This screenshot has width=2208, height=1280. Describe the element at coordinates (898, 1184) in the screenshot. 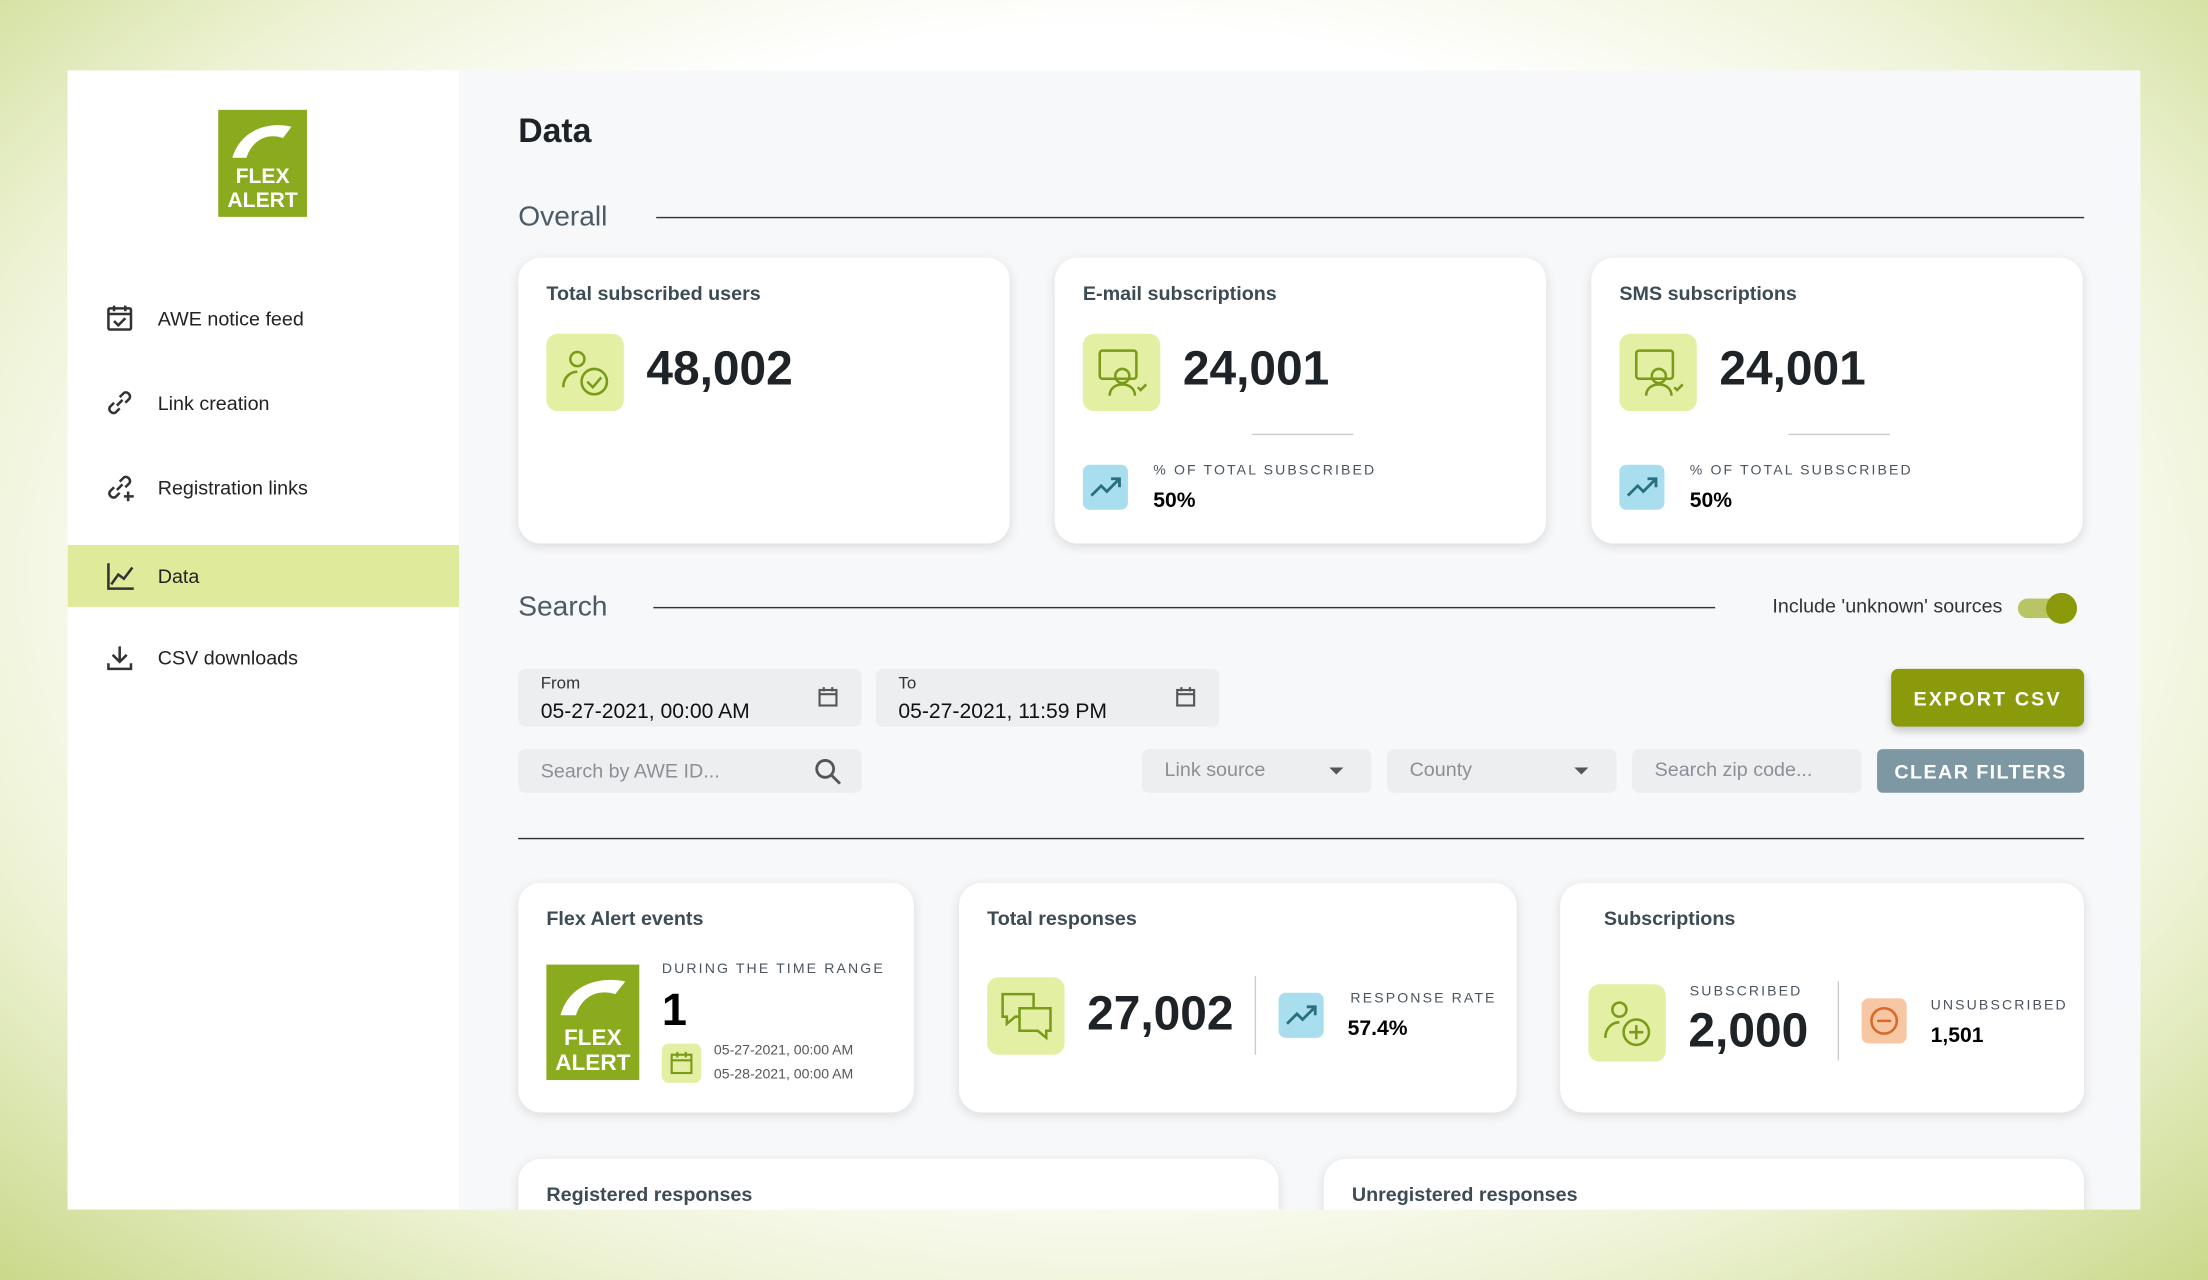

I see `registered-card: Registered responses` at that location.